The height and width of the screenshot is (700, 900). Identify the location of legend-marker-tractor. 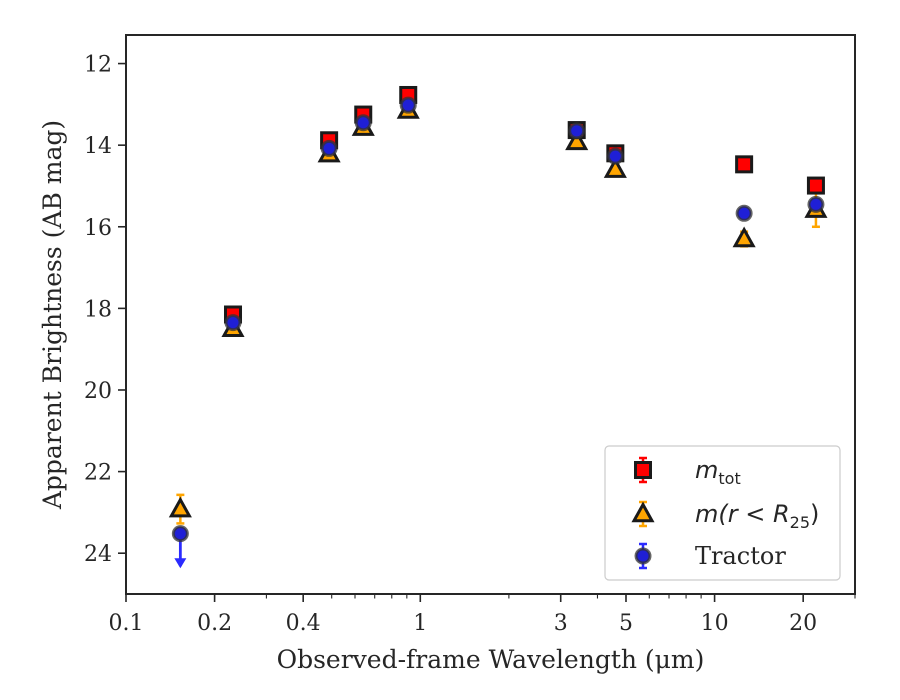
(643, 556).